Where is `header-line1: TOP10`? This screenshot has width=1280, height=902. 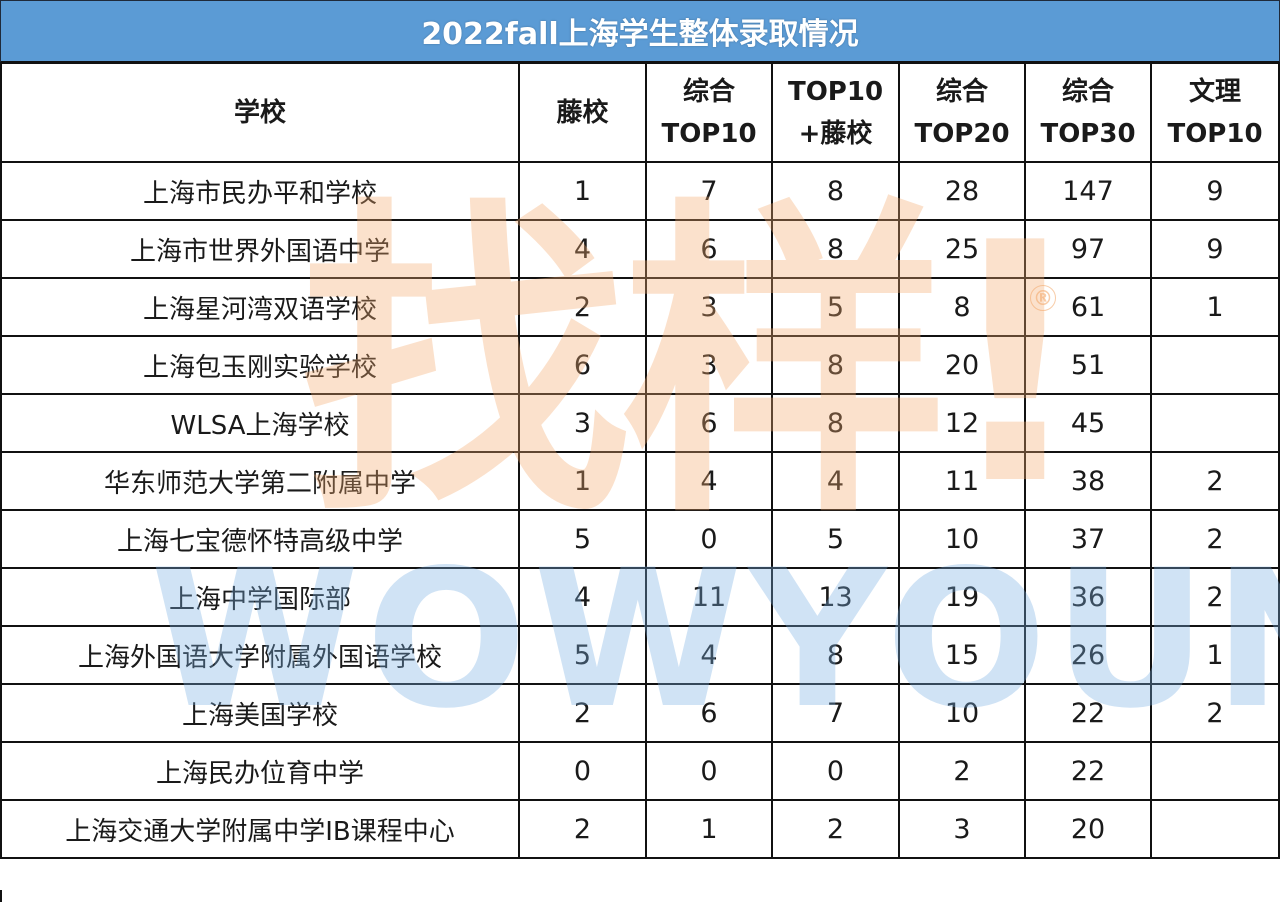 header-line1: TOP10 is located at coordinates (835, 91).